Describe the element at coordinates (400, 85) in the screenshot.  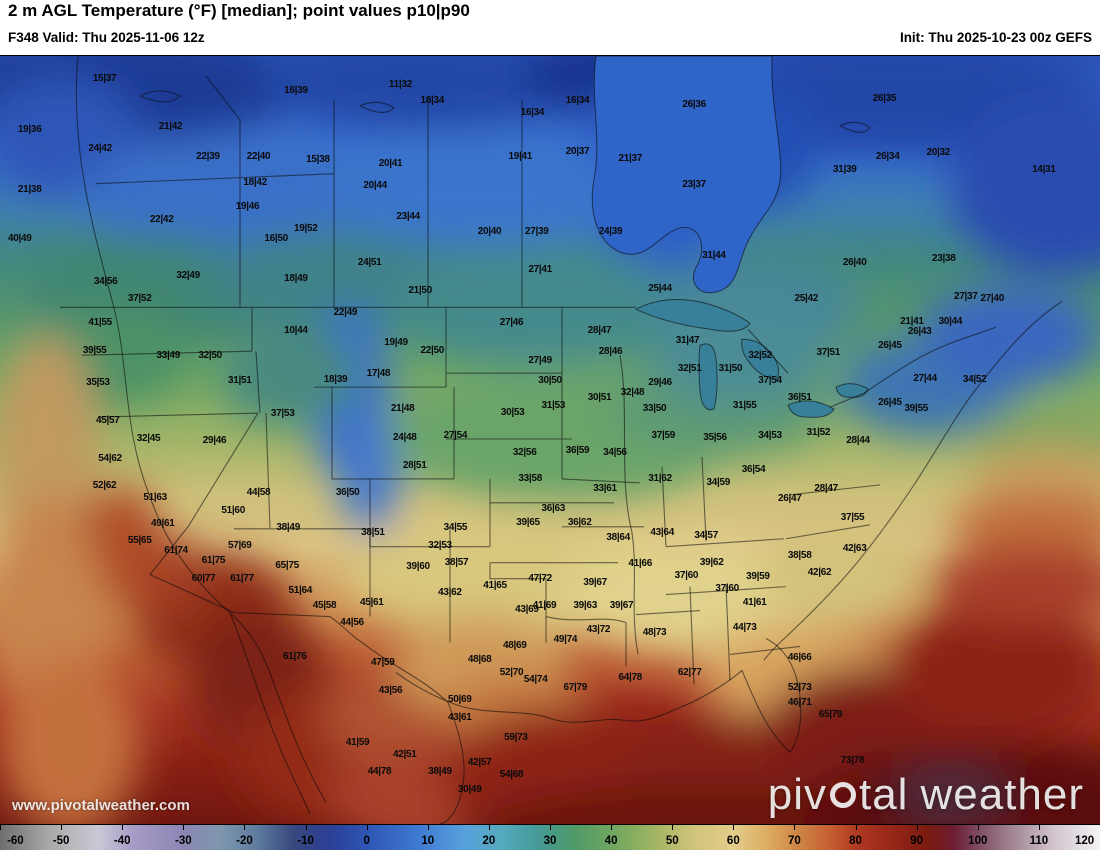
I see `point-value: 11|32` at that location.